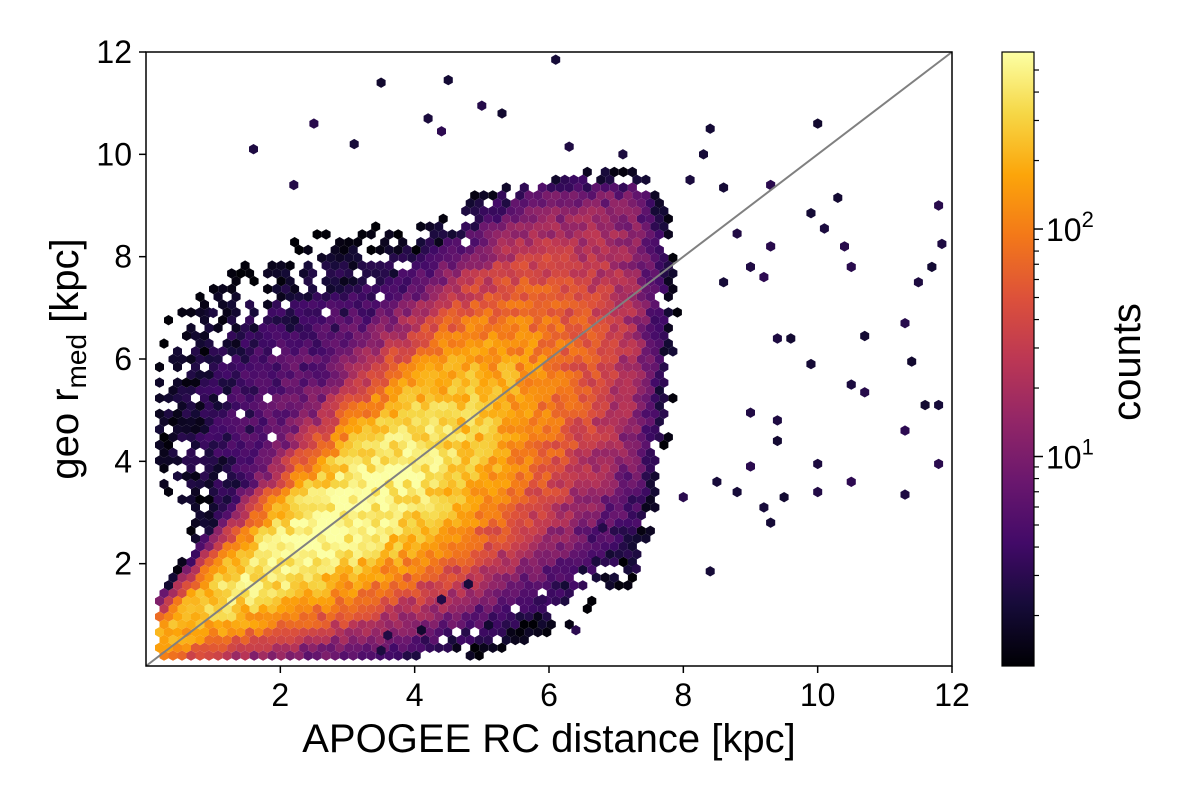 The image size is (1200, 800). What do you see at coordinates (67, 358) in the screenshot?
I see `y-axis-label: geo rmed [kpc]` at bounding box center [67, 358].